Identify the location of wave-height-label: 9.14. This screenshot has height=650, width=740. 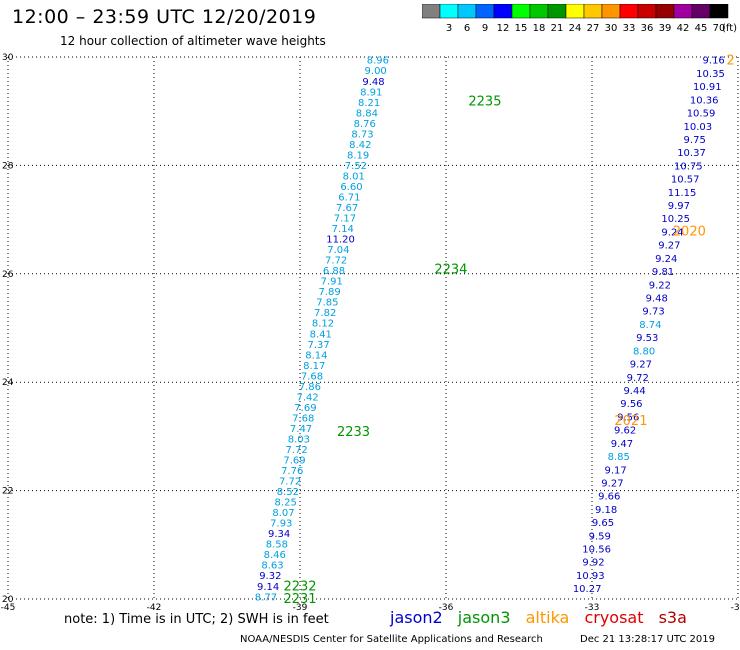
(268, 587).